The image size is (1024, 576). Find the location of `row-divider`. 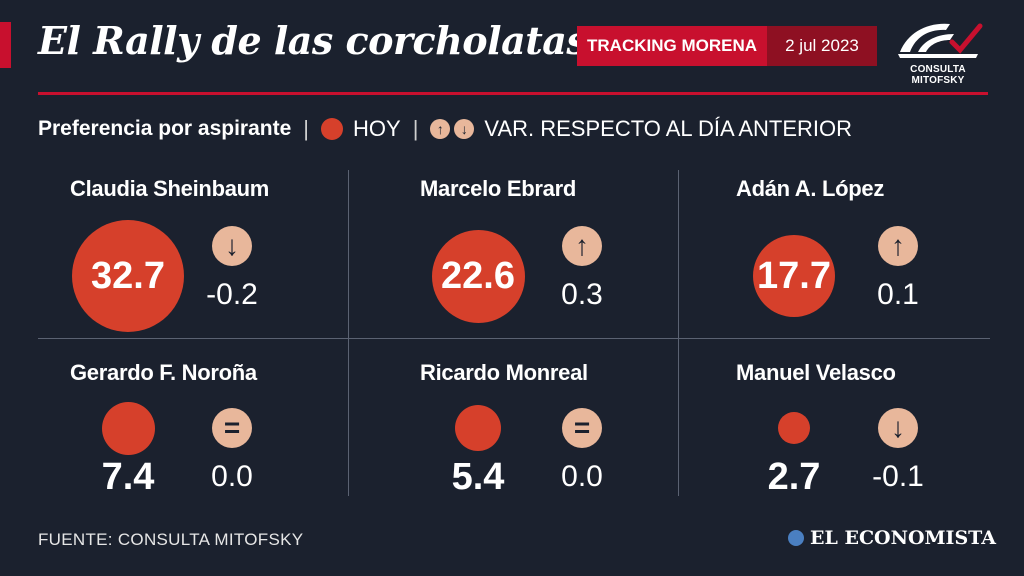

row-divider is located at coordinates (514, 338).